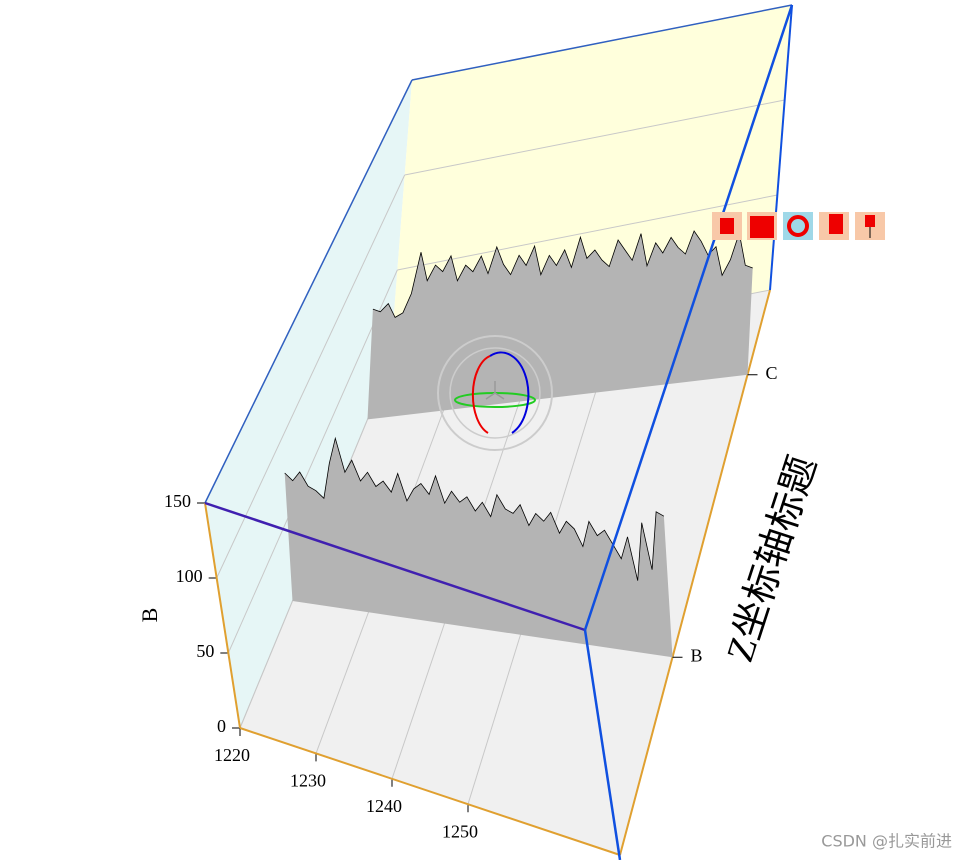  What do you see at coordinates (177, 501) in the screenshot?
I see `y-tick-label: 150` at bounding box center [177, 501].